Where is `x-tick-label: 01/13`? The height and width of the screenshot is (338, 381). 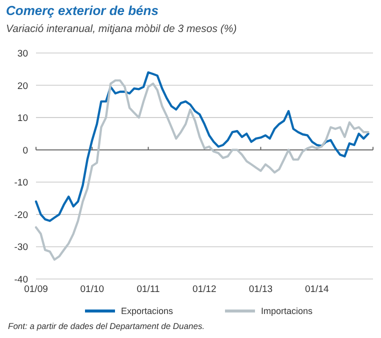 x-tick-label: 01/13 is located at coordinates (260, 289).